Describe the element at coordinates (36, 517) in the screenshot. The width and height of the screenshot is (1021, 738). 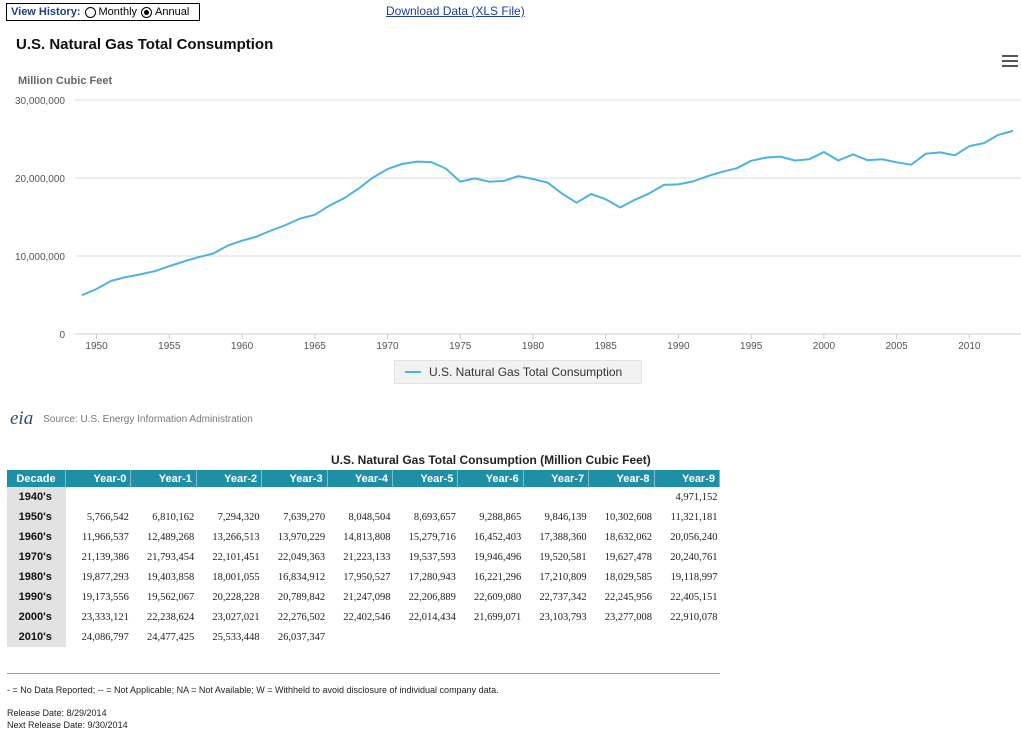
I see `decade-cell: 1950's` at that location.